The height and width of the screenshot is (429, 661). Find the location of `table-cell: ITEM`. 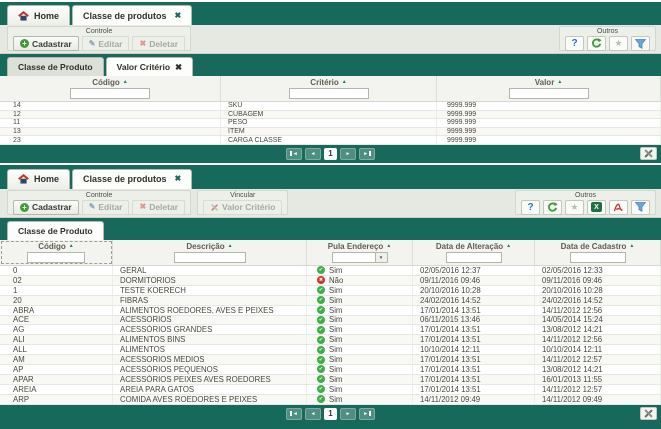

table-cell: ITEM is located at coordinates (329, 131).